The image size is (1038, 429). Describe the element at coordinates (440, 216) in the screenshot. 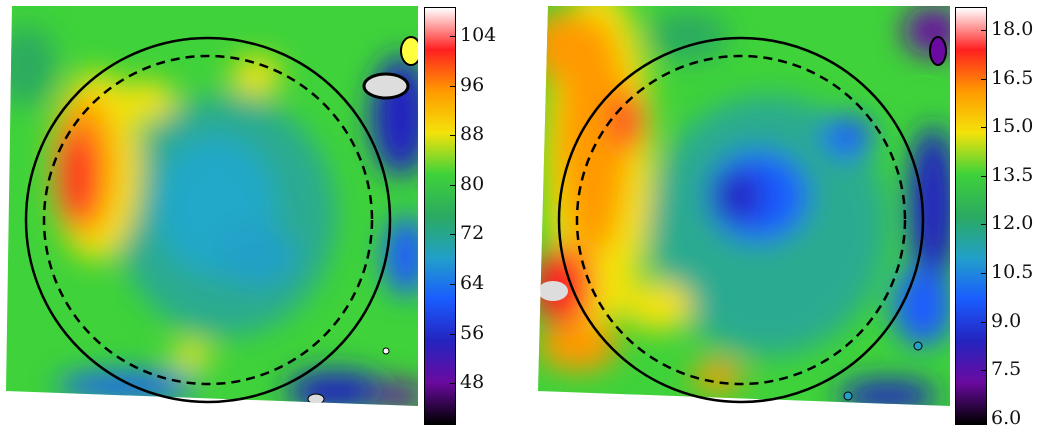

I see `left-colorbar` at that location.